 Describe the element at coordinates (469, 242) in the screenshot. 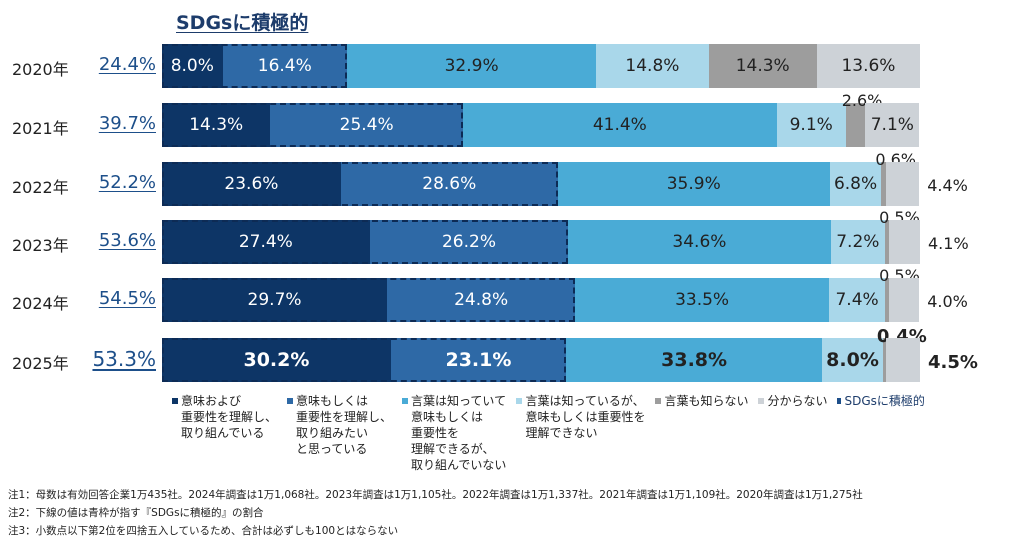

I see `bar-segment: 26.2%` at that location.